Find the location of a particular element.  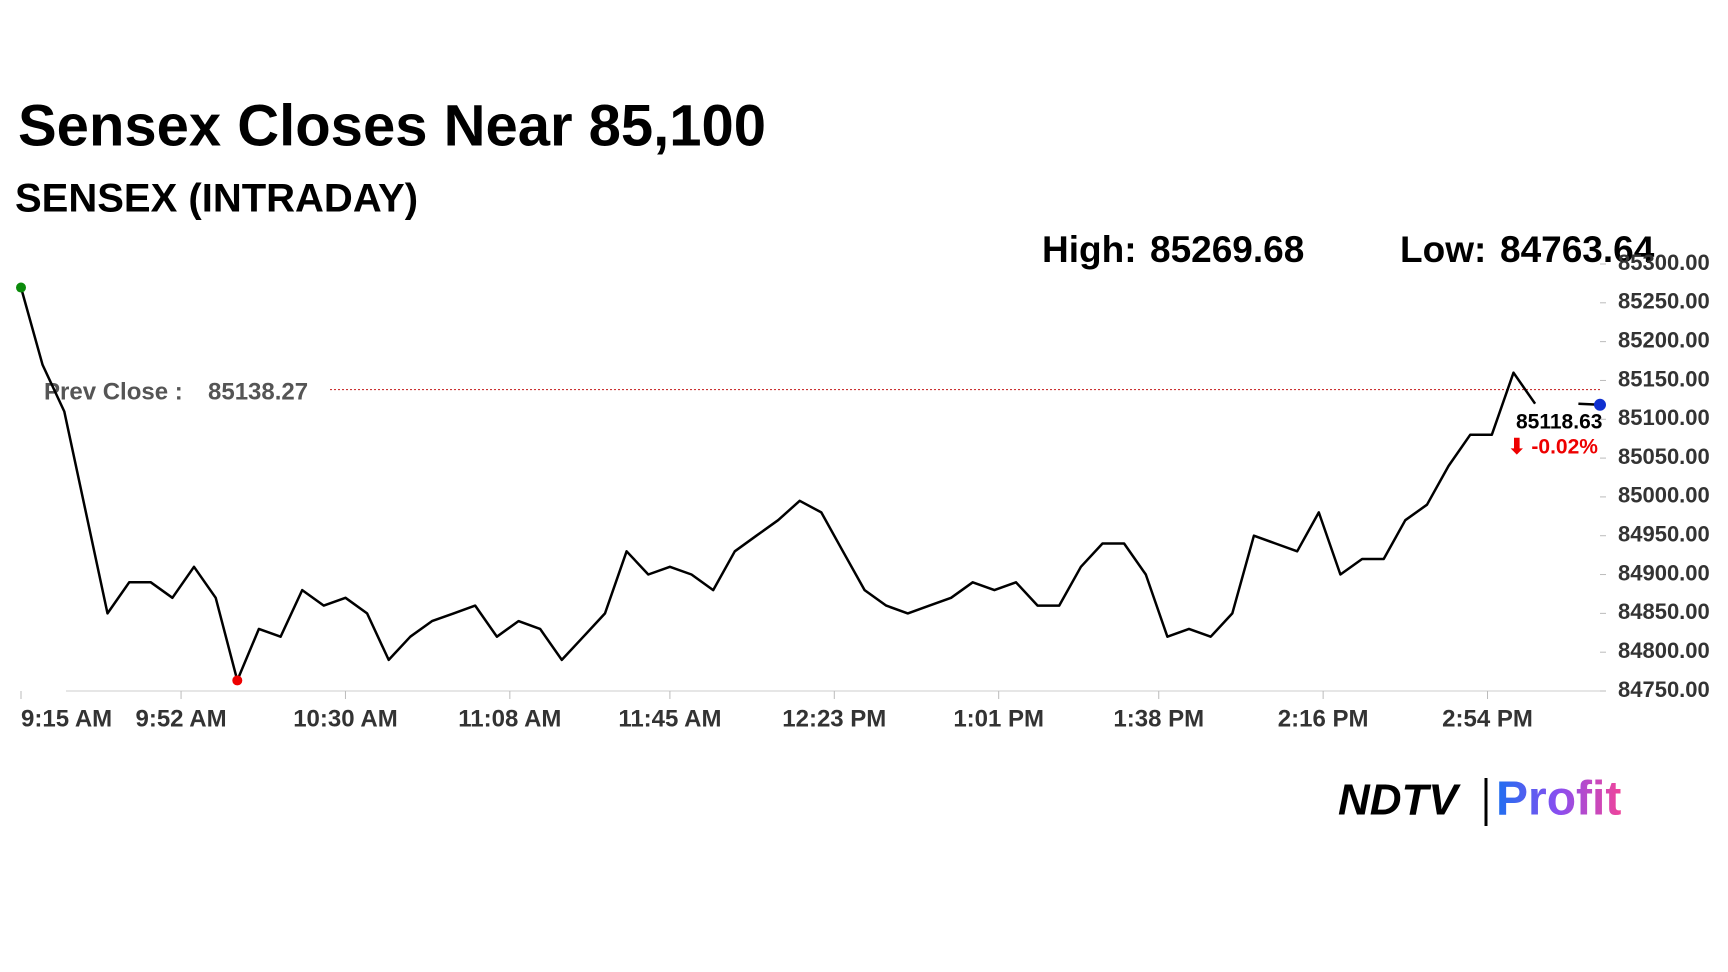

x-tick-label: 10:30 AM is located at coordinates (345, 718).